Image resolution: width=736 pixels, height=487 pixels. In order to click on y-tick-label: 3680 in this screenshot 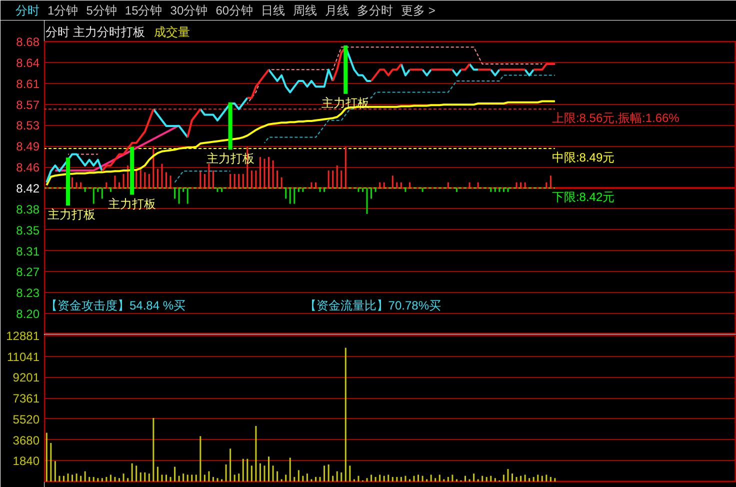, I will do `click(26, 440)`.